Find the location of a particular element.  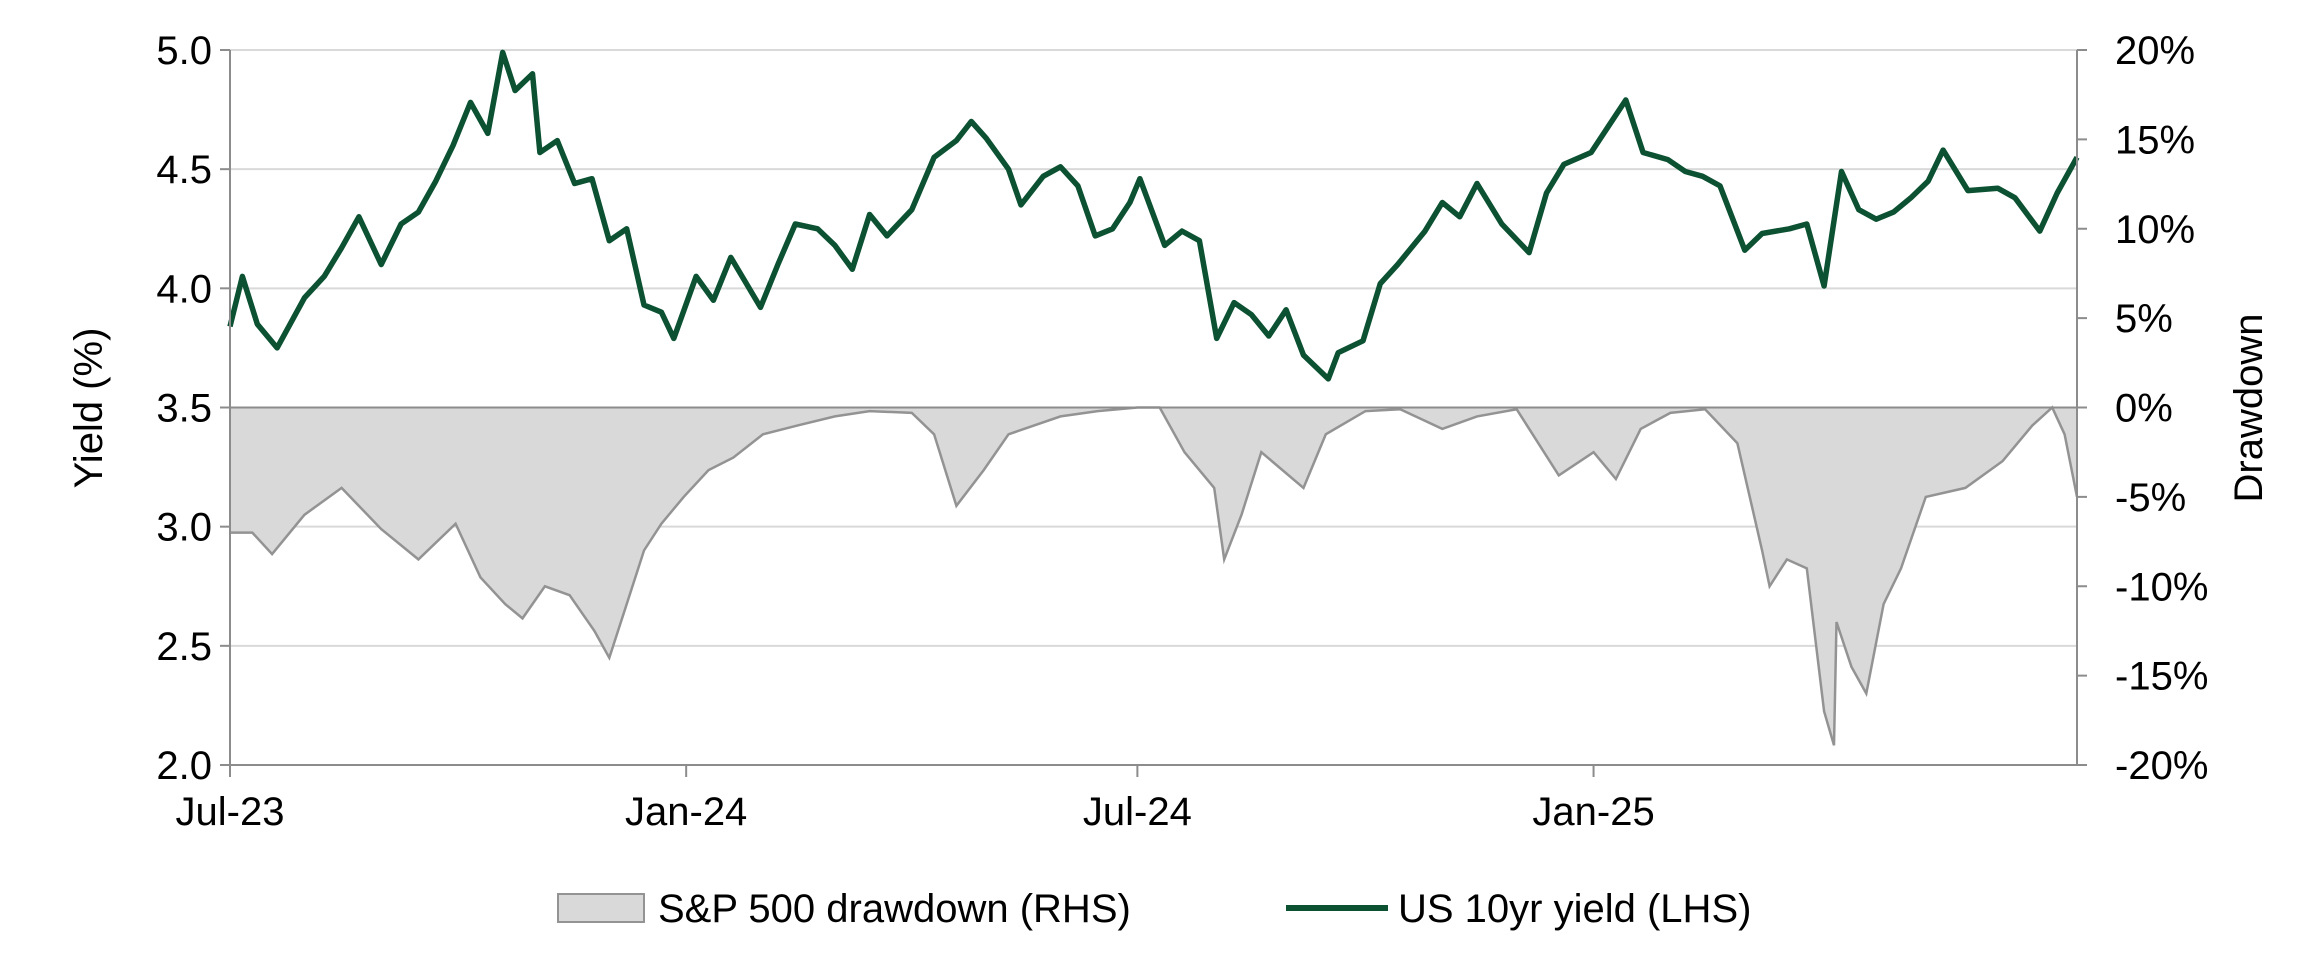

right-y-tick-label: -20% is located at coordinates (2161, 766).